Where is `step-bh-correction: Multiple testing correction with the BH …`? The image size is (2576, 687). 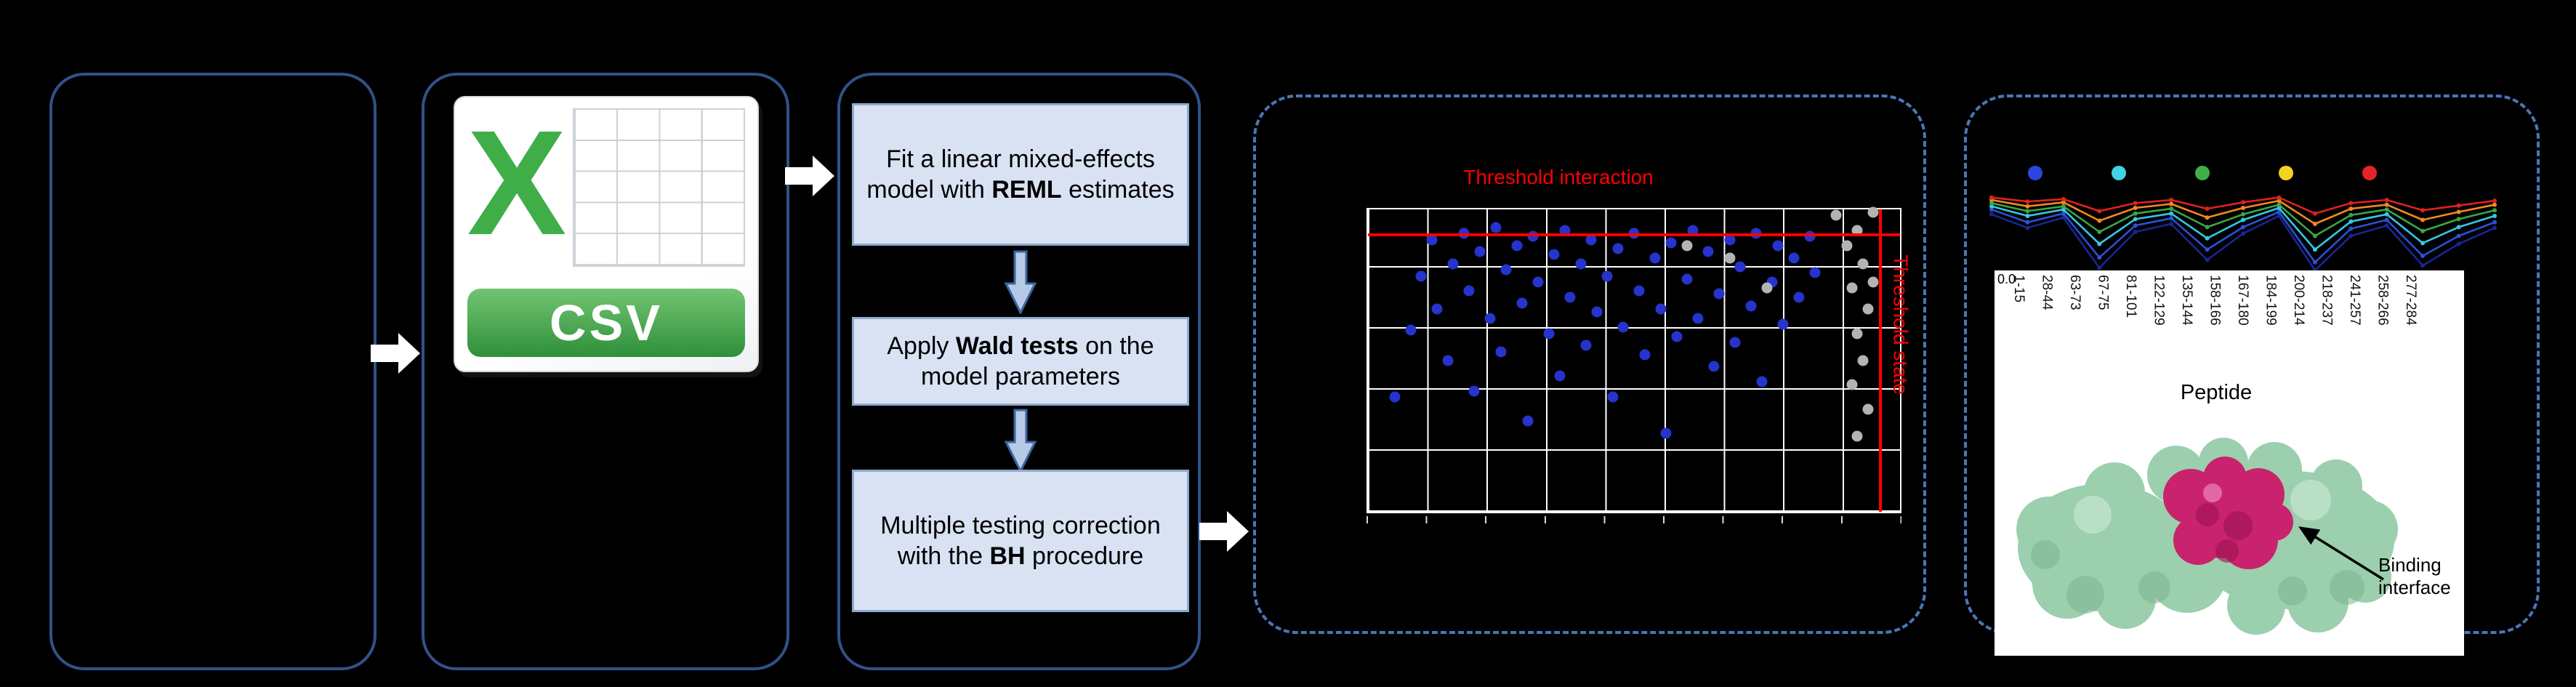
step-bh-correction: Multiple testing correction with the BH … is located at coordinates (1020, 541).